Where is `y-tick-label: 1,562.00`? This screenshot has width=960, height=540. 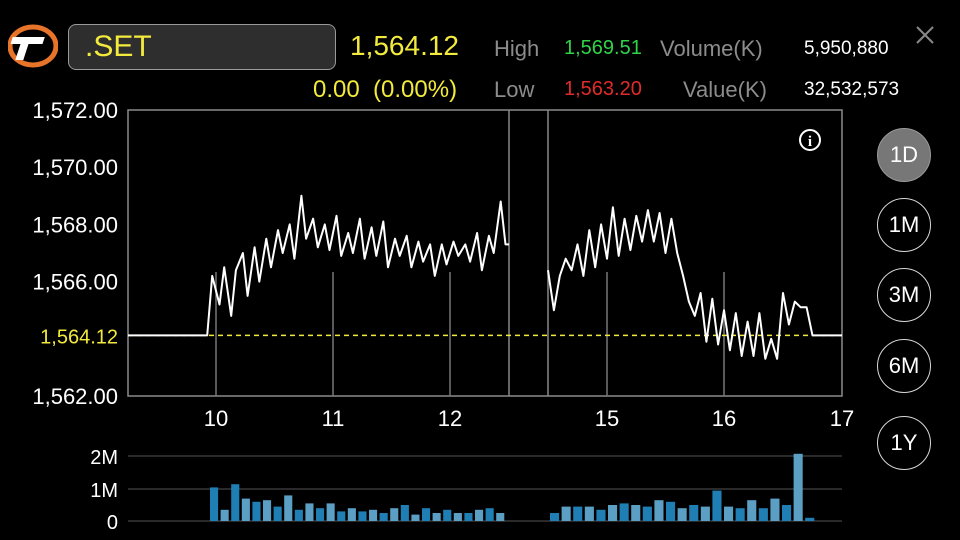 y-tick-label: 1,562.00 is located at coordinates (75, 396).